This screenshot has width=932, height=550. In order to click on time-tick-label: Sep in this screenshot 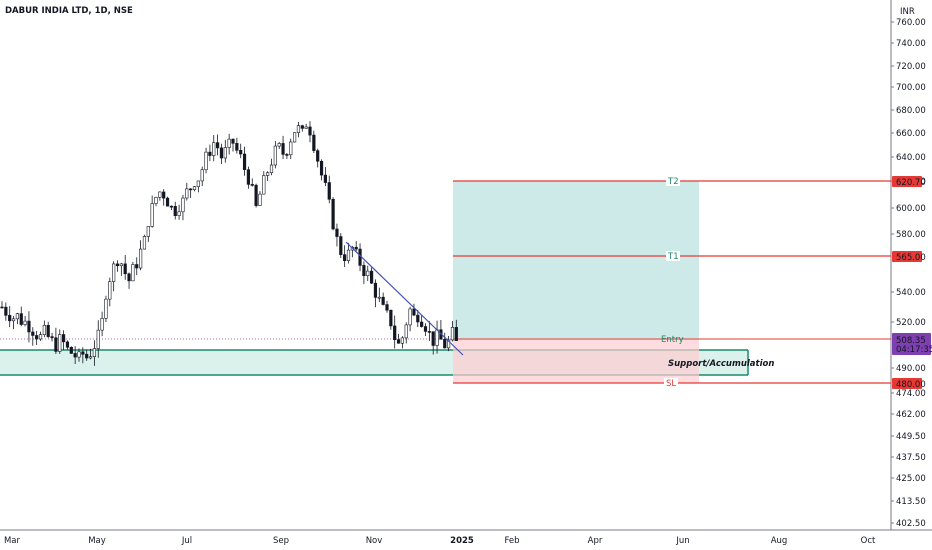, I will do `click(281, 541)`.